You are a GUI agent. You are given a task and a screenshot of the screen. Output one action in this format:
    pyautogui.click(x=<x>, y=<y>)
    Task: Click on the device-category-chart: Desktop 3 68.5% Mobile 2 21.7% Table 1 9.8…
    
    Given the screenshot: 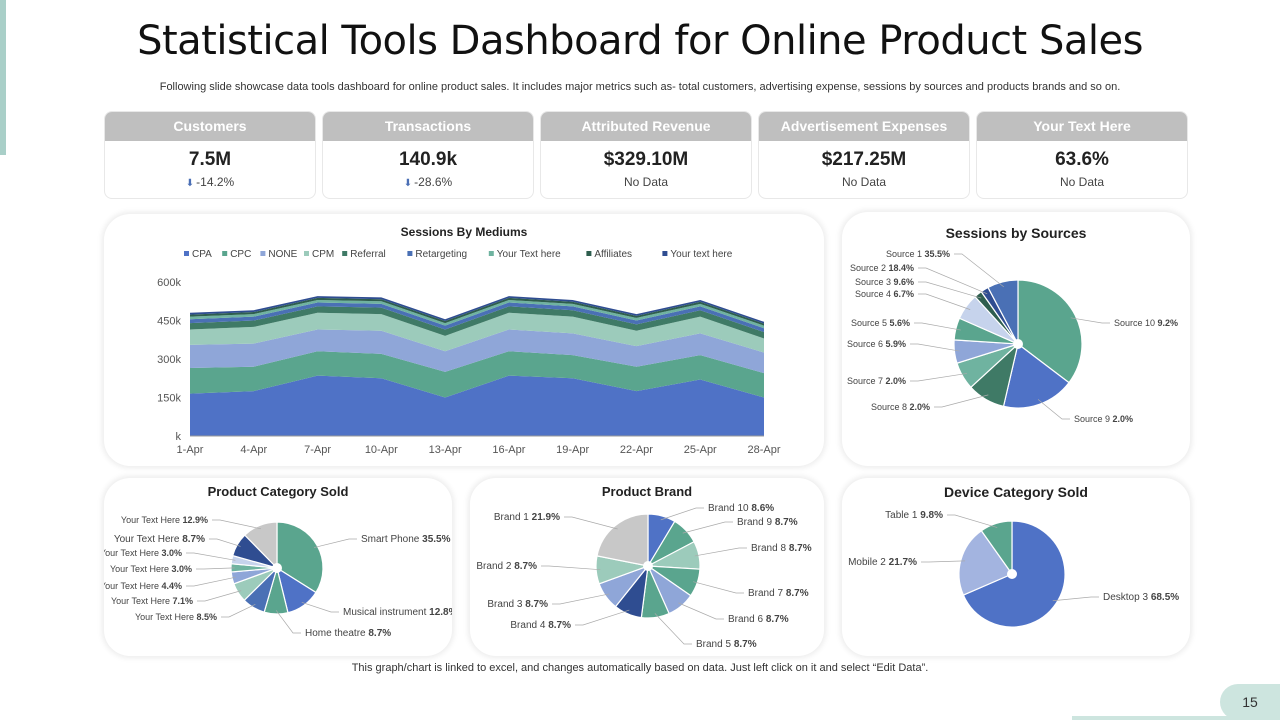 What is the action you would take?
    pyautogui.click(x=1016, y=567)
    